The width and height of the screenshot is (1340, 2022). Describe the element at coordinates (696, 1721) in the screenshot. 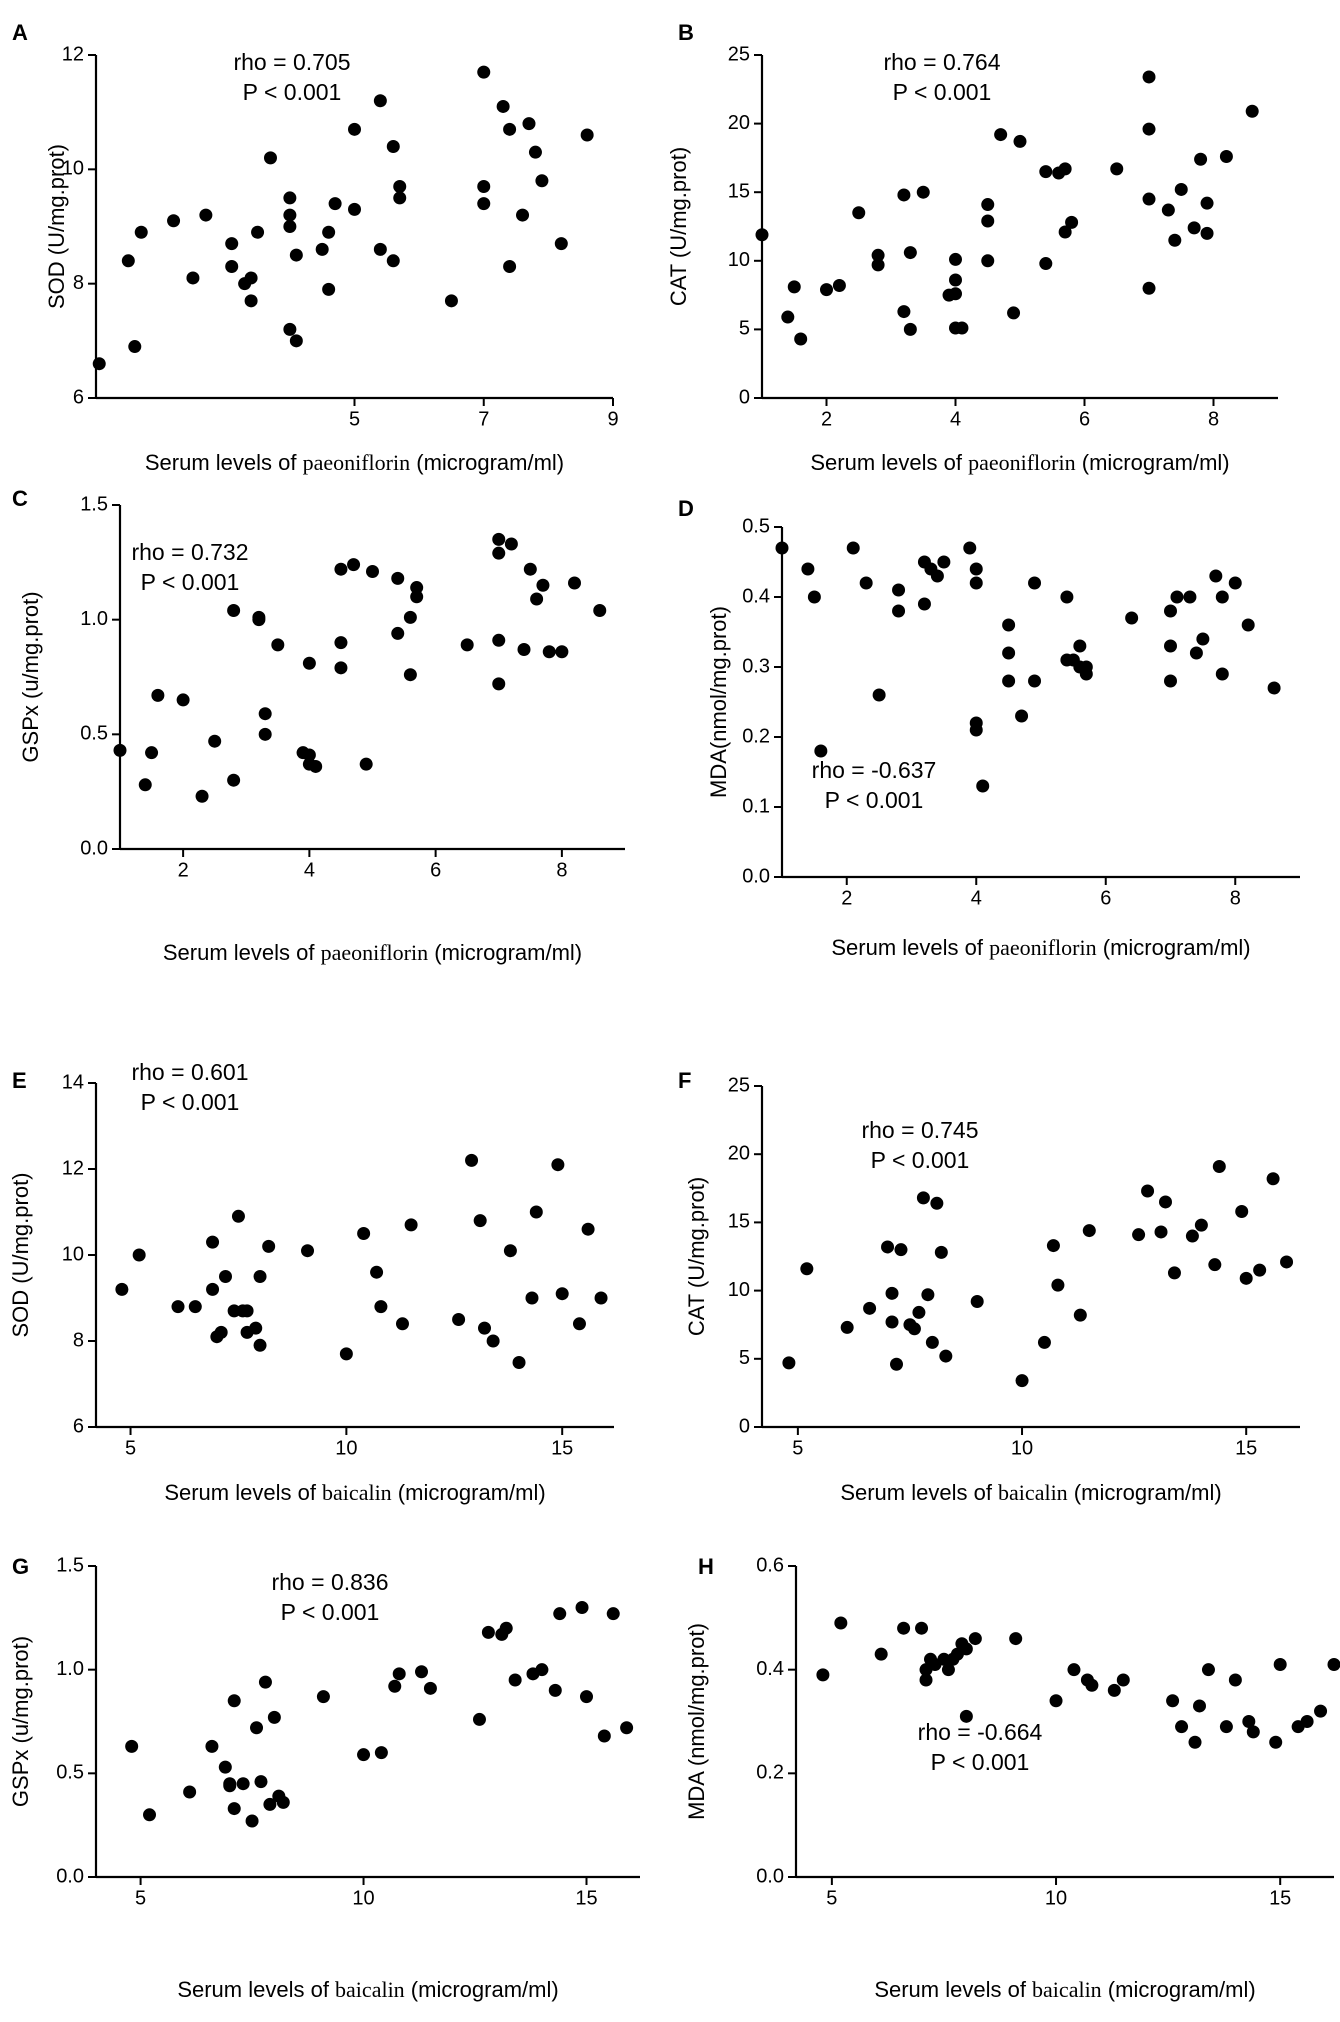

I see `y-axis-label: MDA (nmol/mg.prot)` at that location.